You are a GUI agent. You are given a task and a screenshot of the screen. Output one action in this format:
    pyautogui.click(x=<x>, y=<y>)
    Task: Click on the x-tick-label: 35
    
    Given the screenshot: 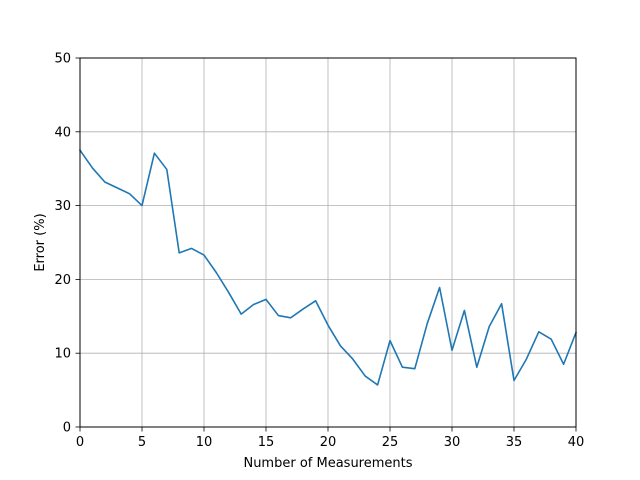 What is the action you would take?
    pyautogui.click(x=514, y=442)
    